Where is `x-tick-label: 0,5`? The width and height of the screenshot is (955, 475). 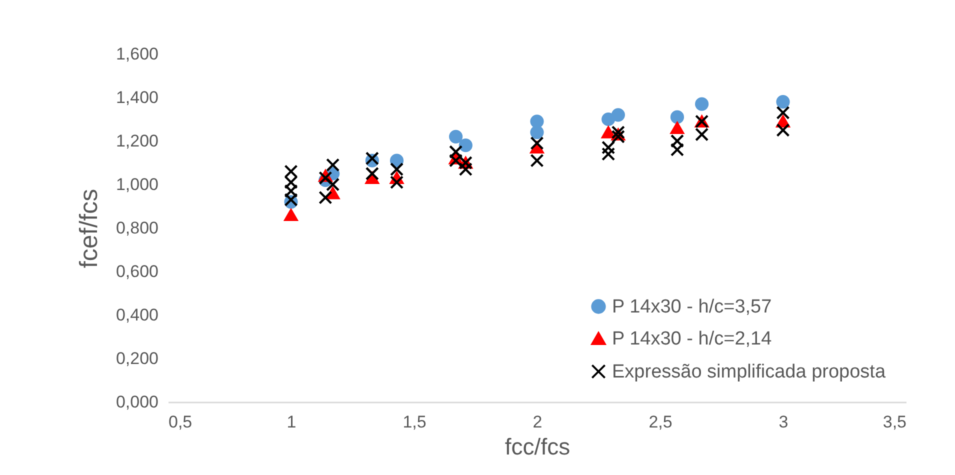
x-tick-label: 0,5 is located at coordinates (180, 422).